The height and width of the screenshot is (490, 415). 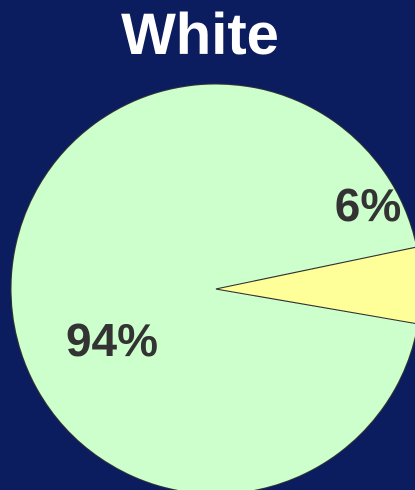 What do you see at coordinates (200, 34) in the screenshot?
I see `chart-title: White` at bounding box center [200, 34].